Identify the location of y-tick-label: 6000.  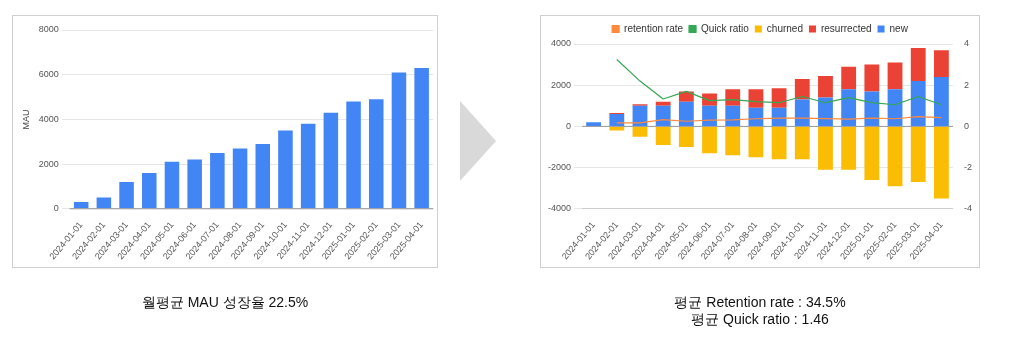
(48, 74).